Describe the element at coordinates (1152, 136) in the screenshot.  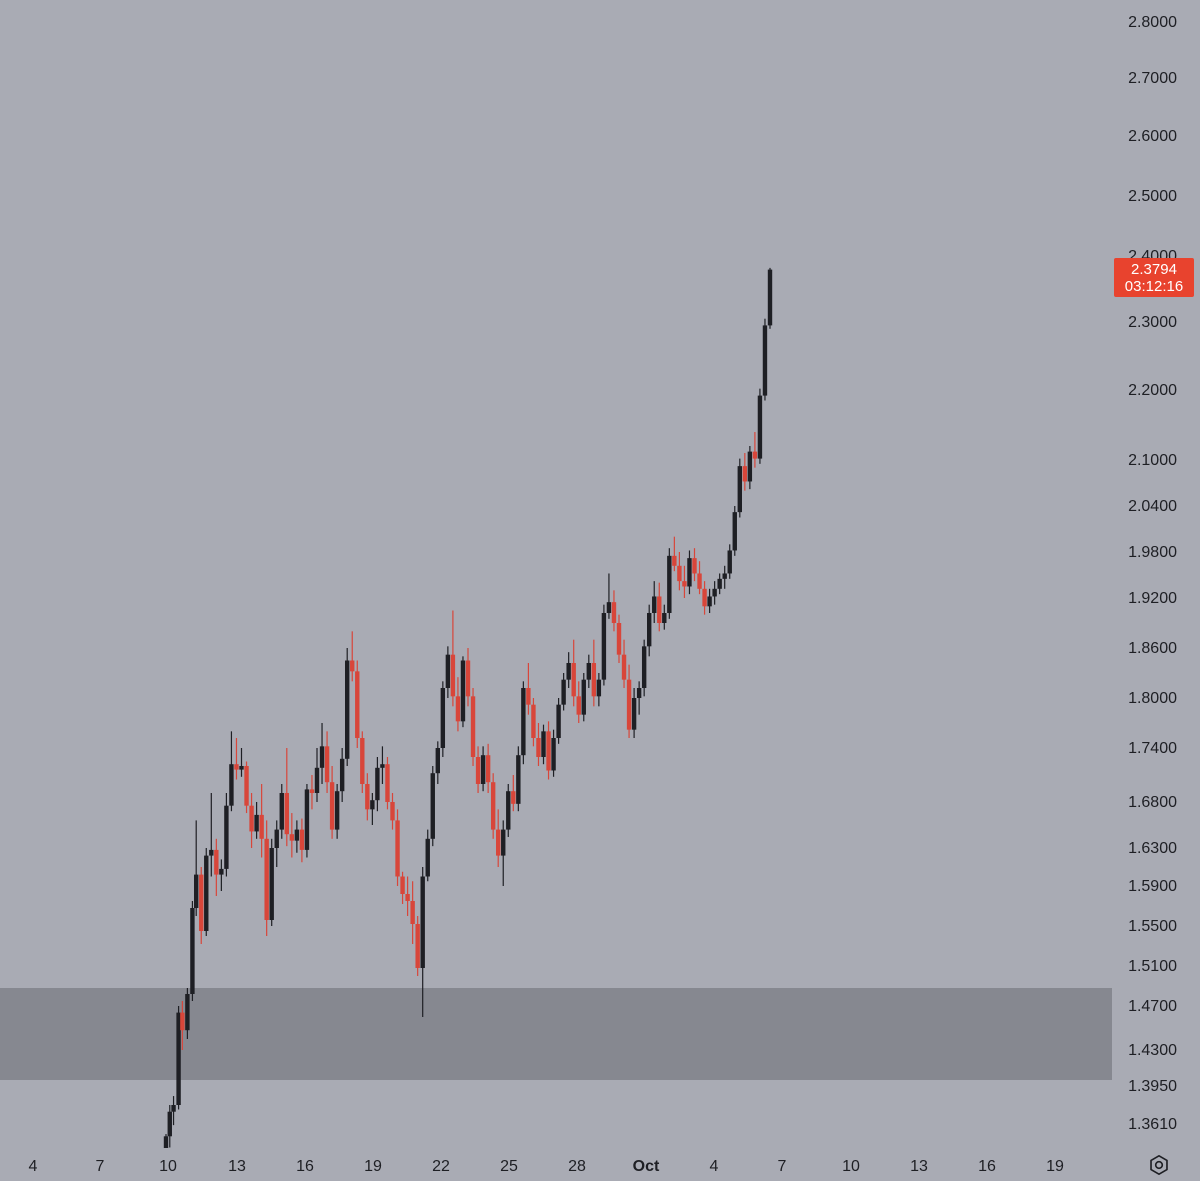
I see `price-tick-label: 2.6000` at that location.